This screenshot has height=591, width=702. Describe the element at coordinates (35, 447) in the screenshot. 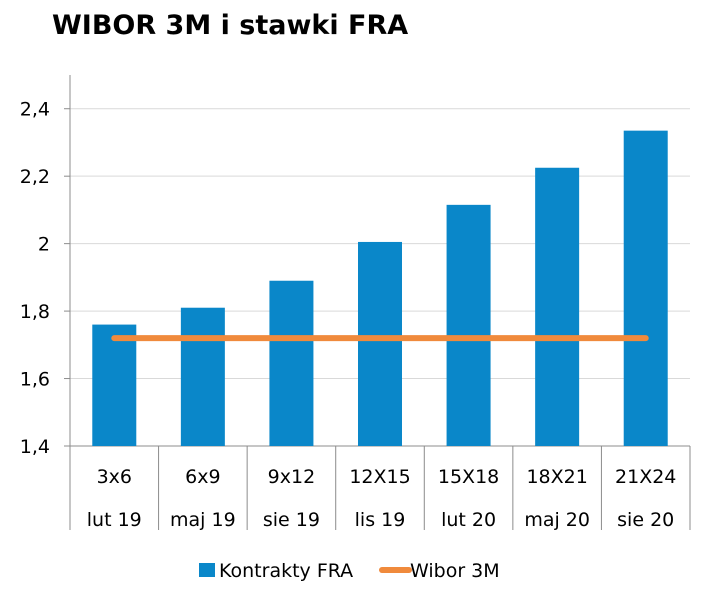

I see `y-tick-label: 1,4` at that location.